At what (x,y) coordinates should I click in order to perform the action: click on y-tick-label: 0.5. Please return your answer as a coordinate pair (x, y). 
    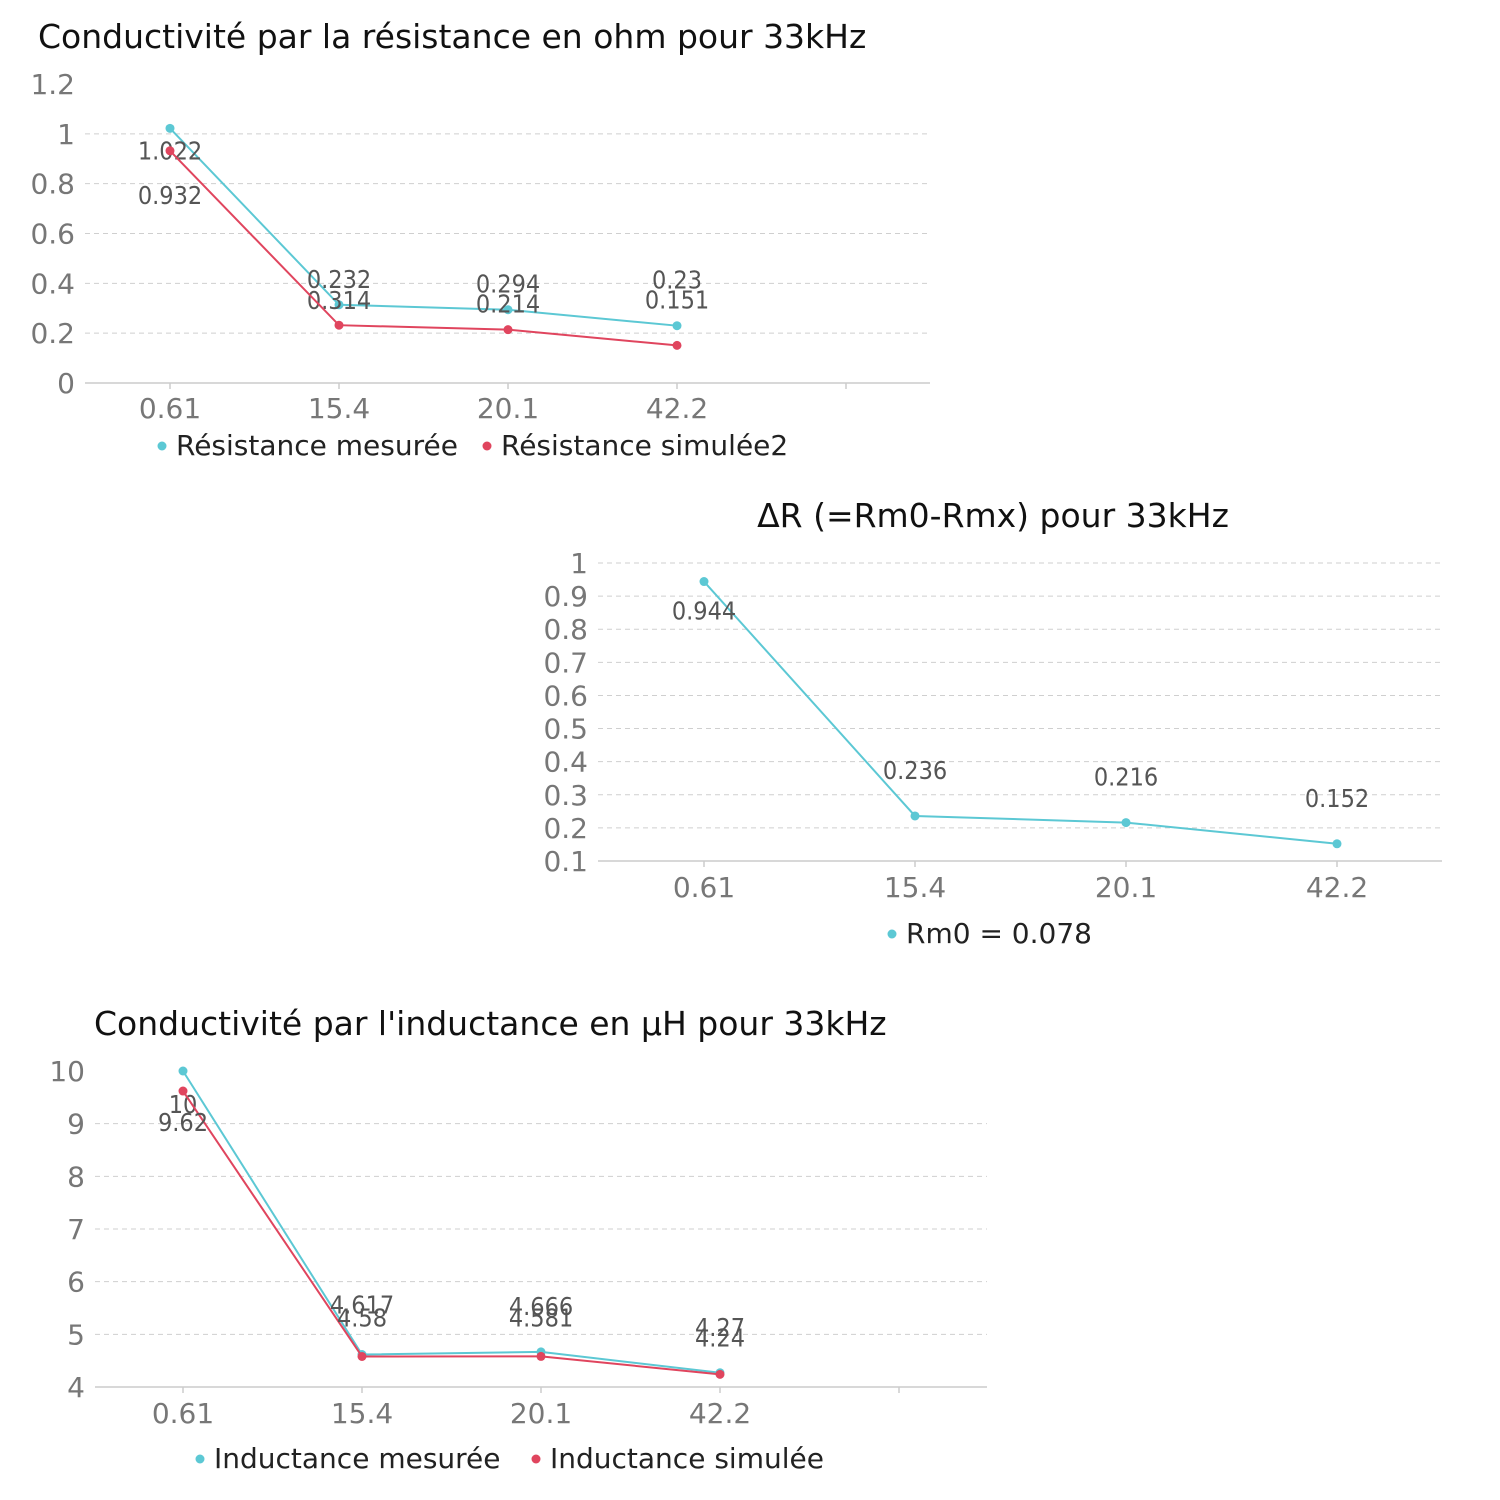
    Looking at the image, I should click on (565, 729).